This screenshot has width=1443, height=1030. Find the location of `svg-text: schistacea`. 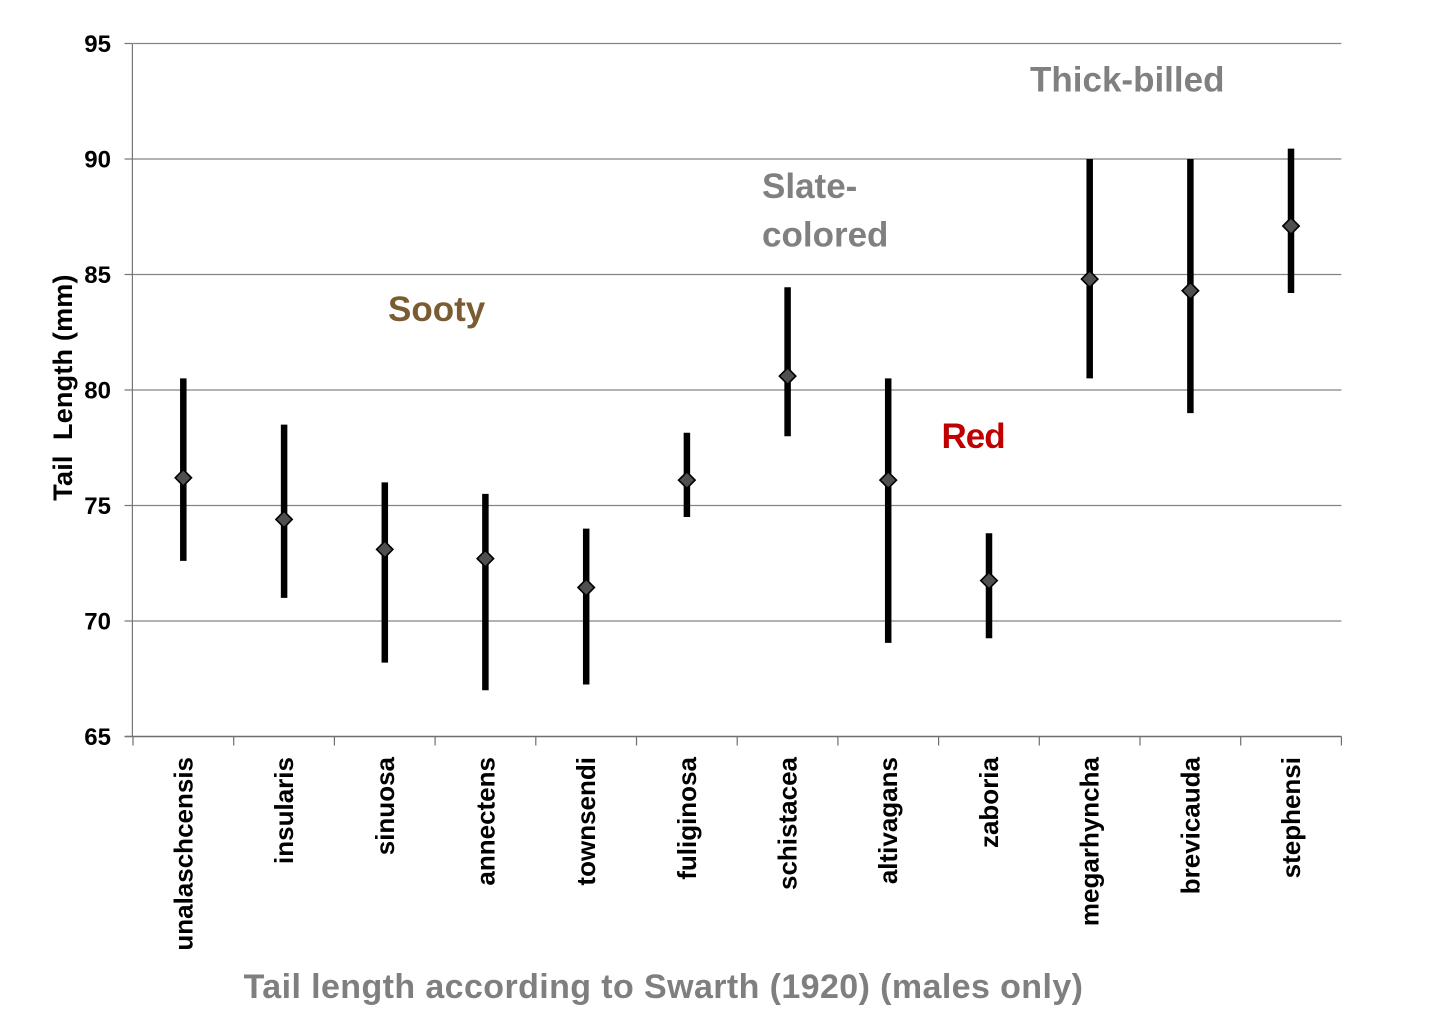

svg-text: schistacea is located at coordinates (788, 823).